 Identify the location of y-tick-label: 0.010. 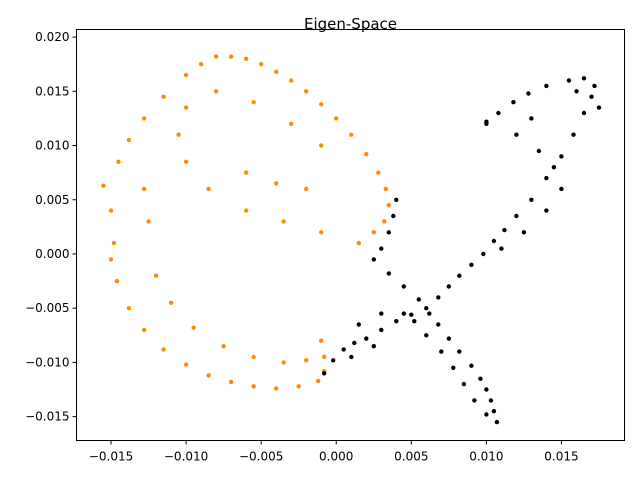
(52, 146).